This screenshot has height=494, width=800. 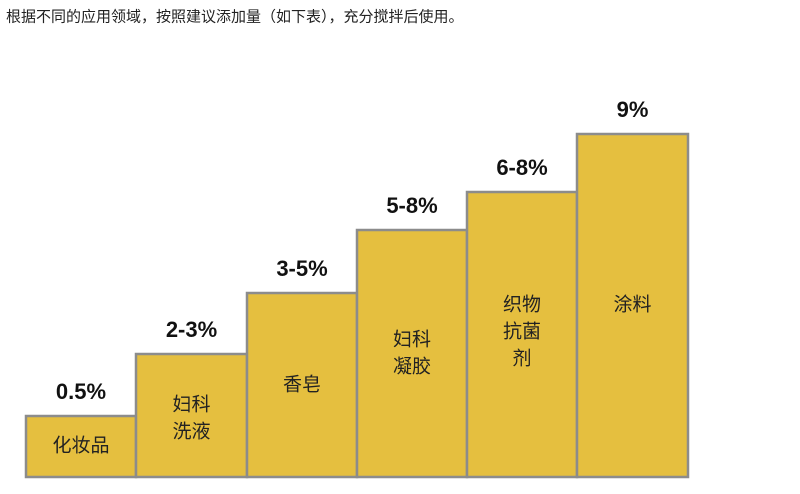 What do you see at coordinates (521, 359) in the screenshot?
I see `step-label: 剂` at bounding box center [521, 359].